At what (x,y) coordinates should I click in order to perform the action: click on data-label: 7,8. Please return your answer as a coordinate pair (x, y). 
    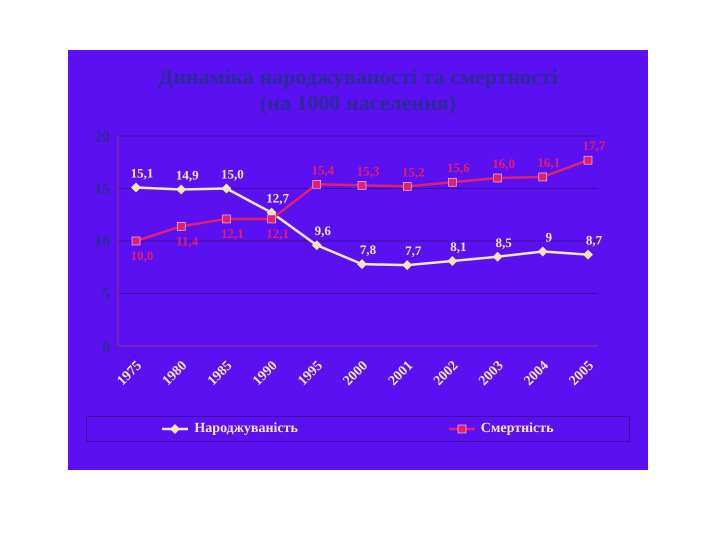
    Looking at the image, I should click on (368, 250).